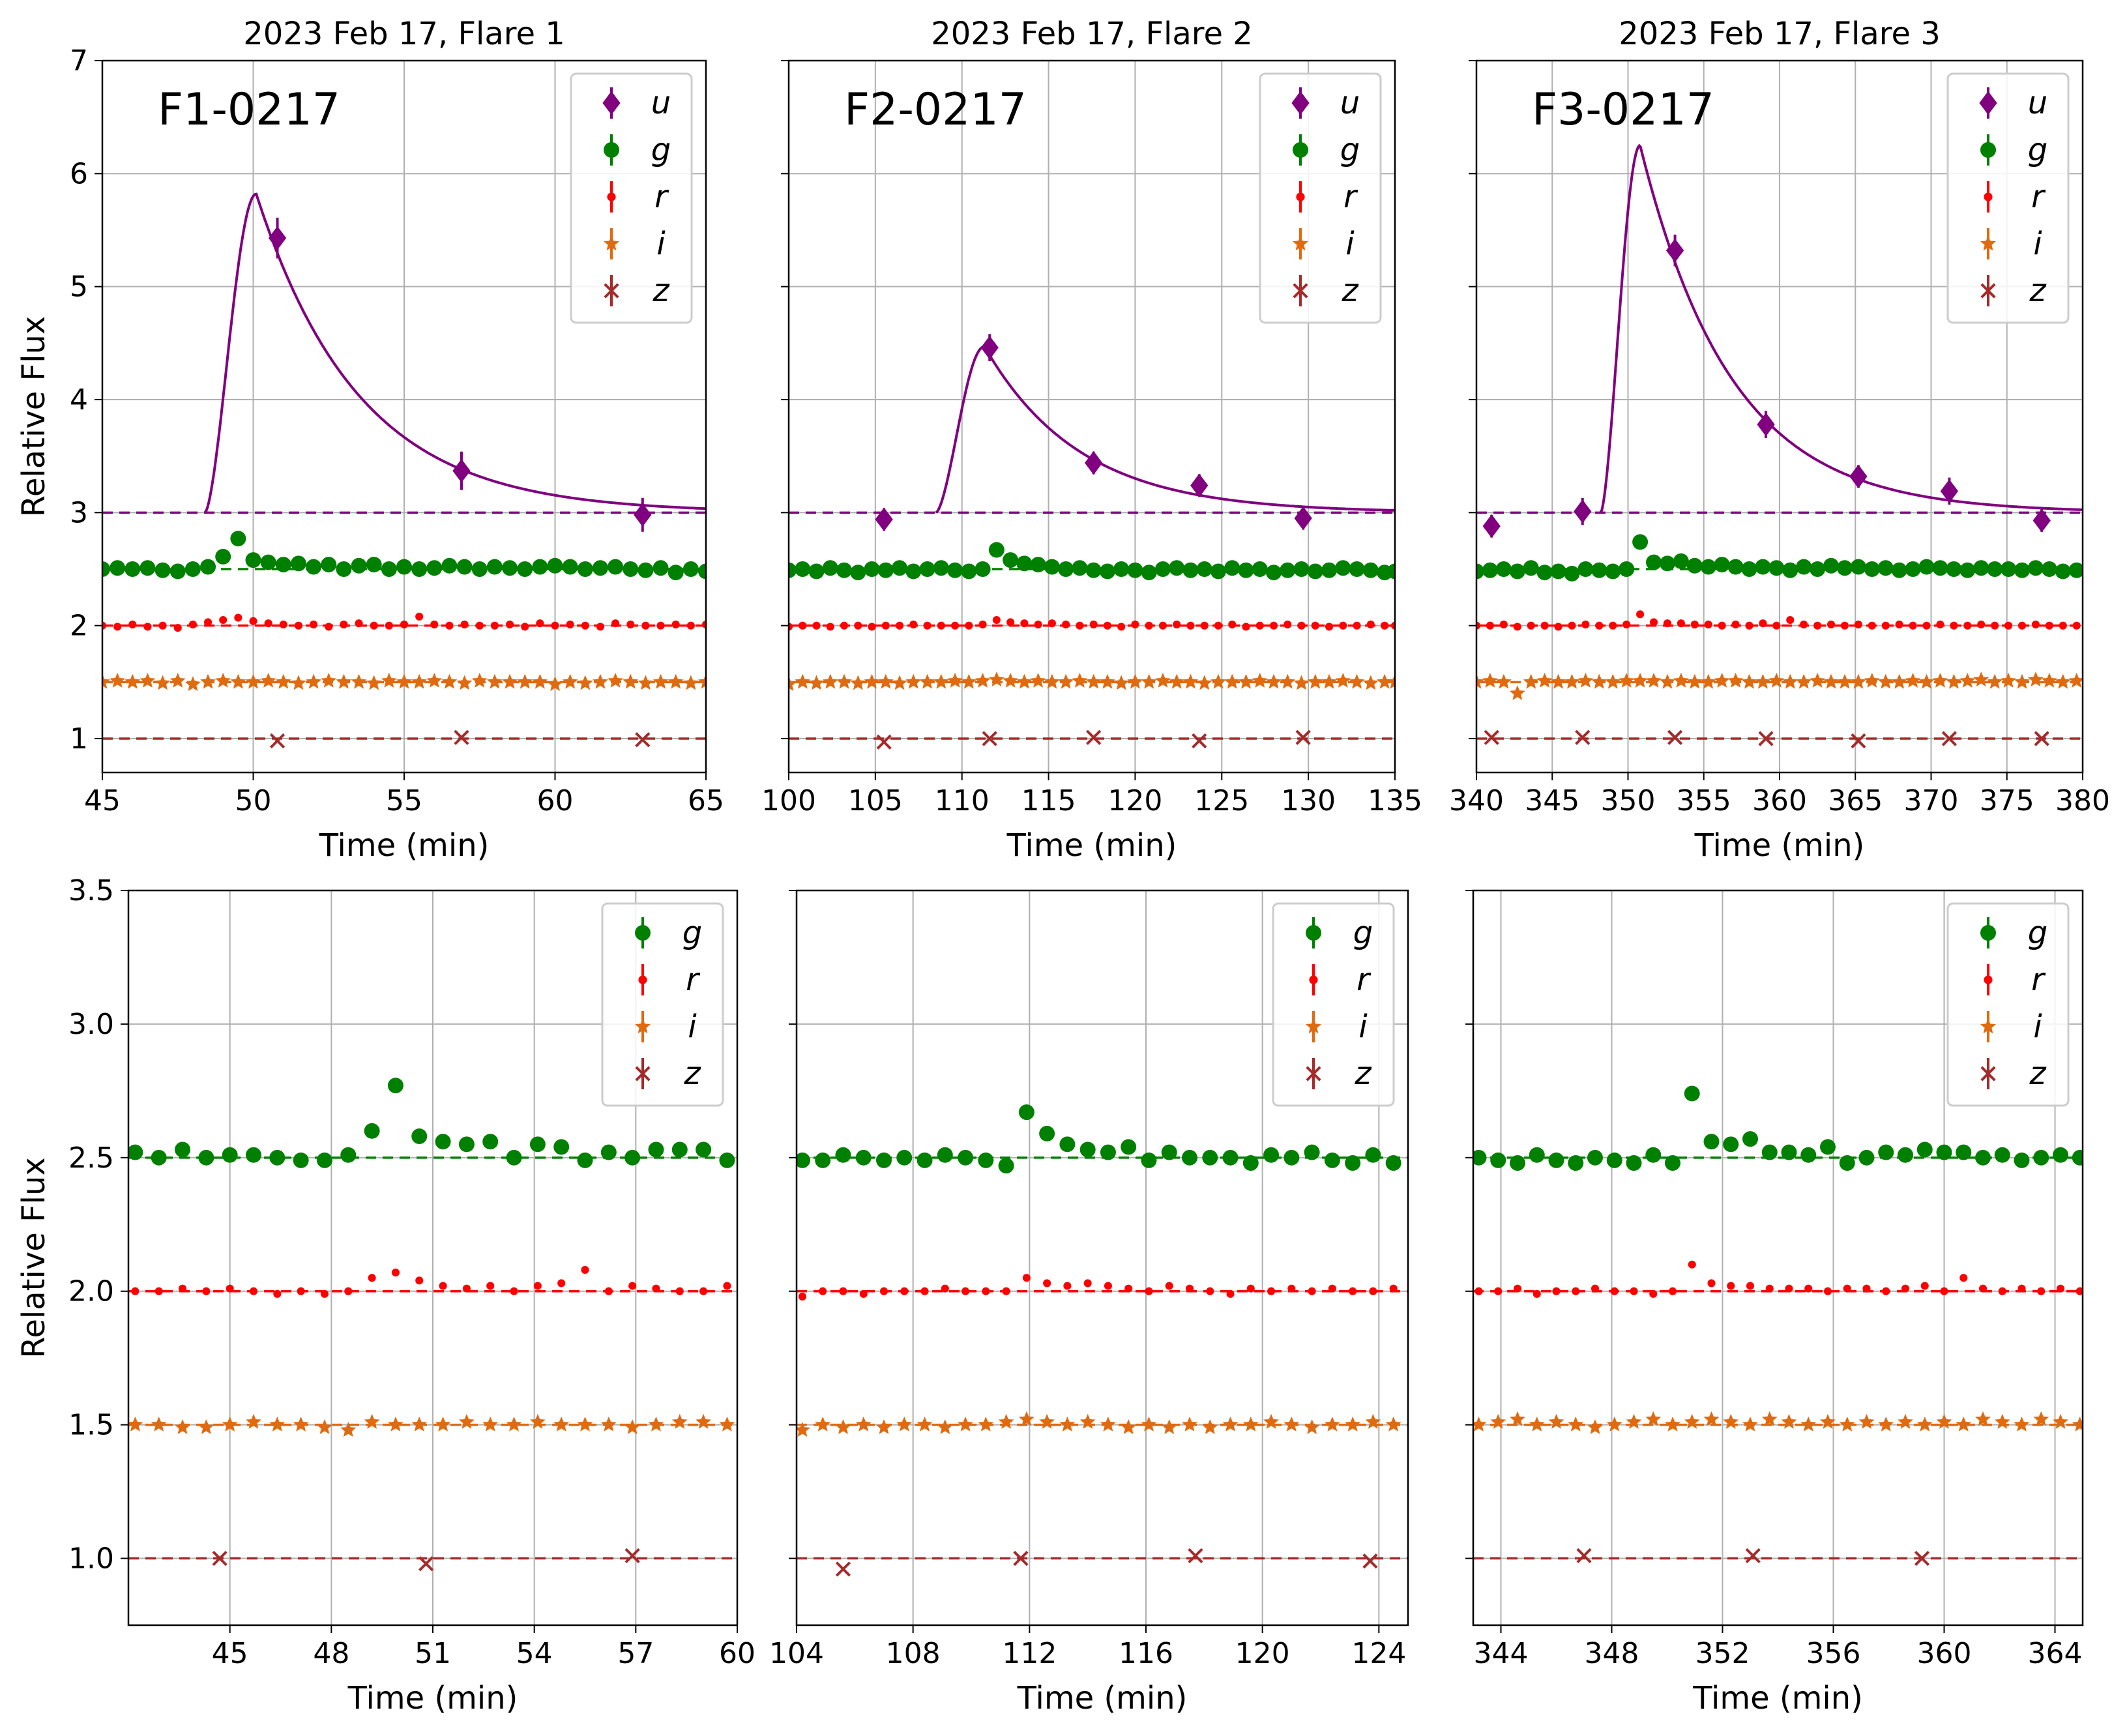 The image size is (2127, 1736). What do you see at coordinates (1363, 933) in the screenshot?
I see `legend-label-g: g` at bounding box center [1363, 933].